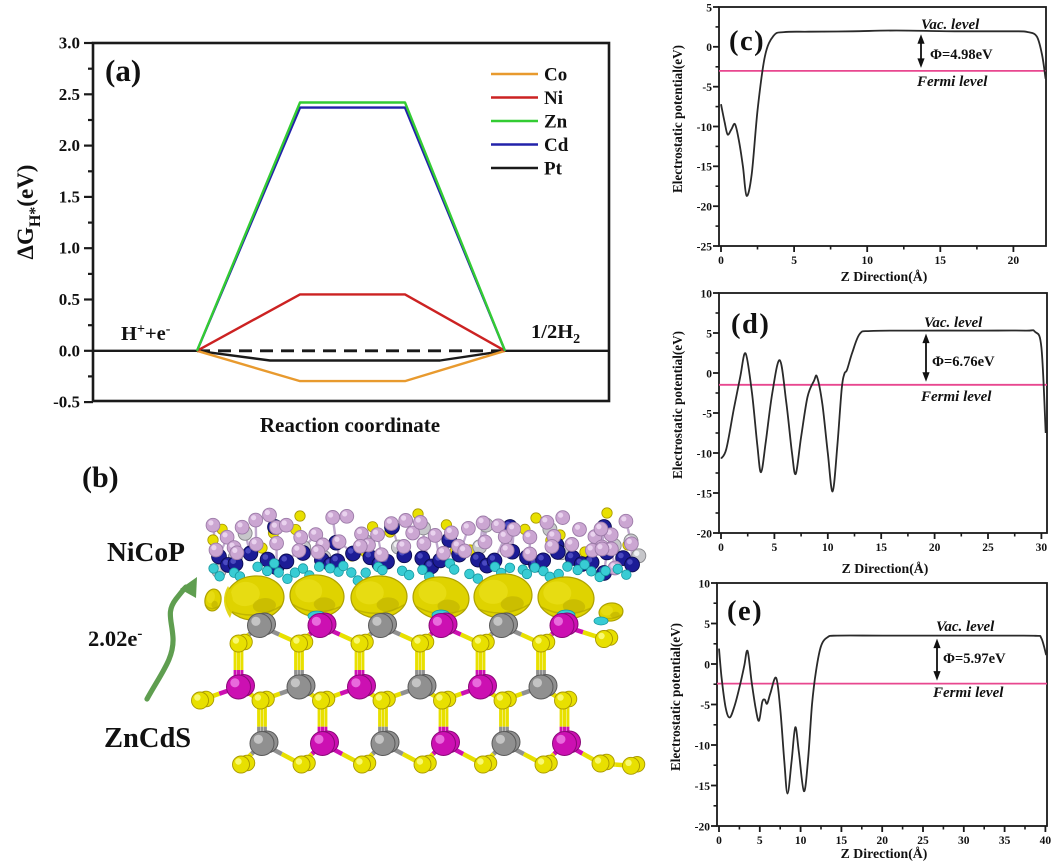 The image size is (1063, 866). I want to click on svg-text: -25, so click(705, 247).